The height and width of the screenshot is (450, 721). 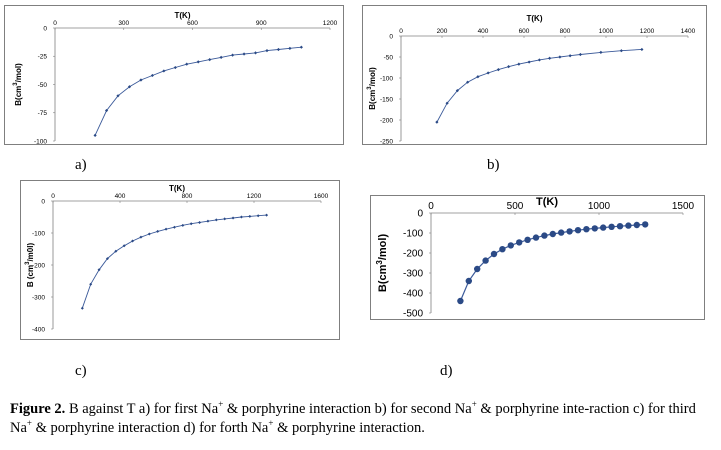 I want to click on x-tick-label: 600, so click(x=524, y=31).